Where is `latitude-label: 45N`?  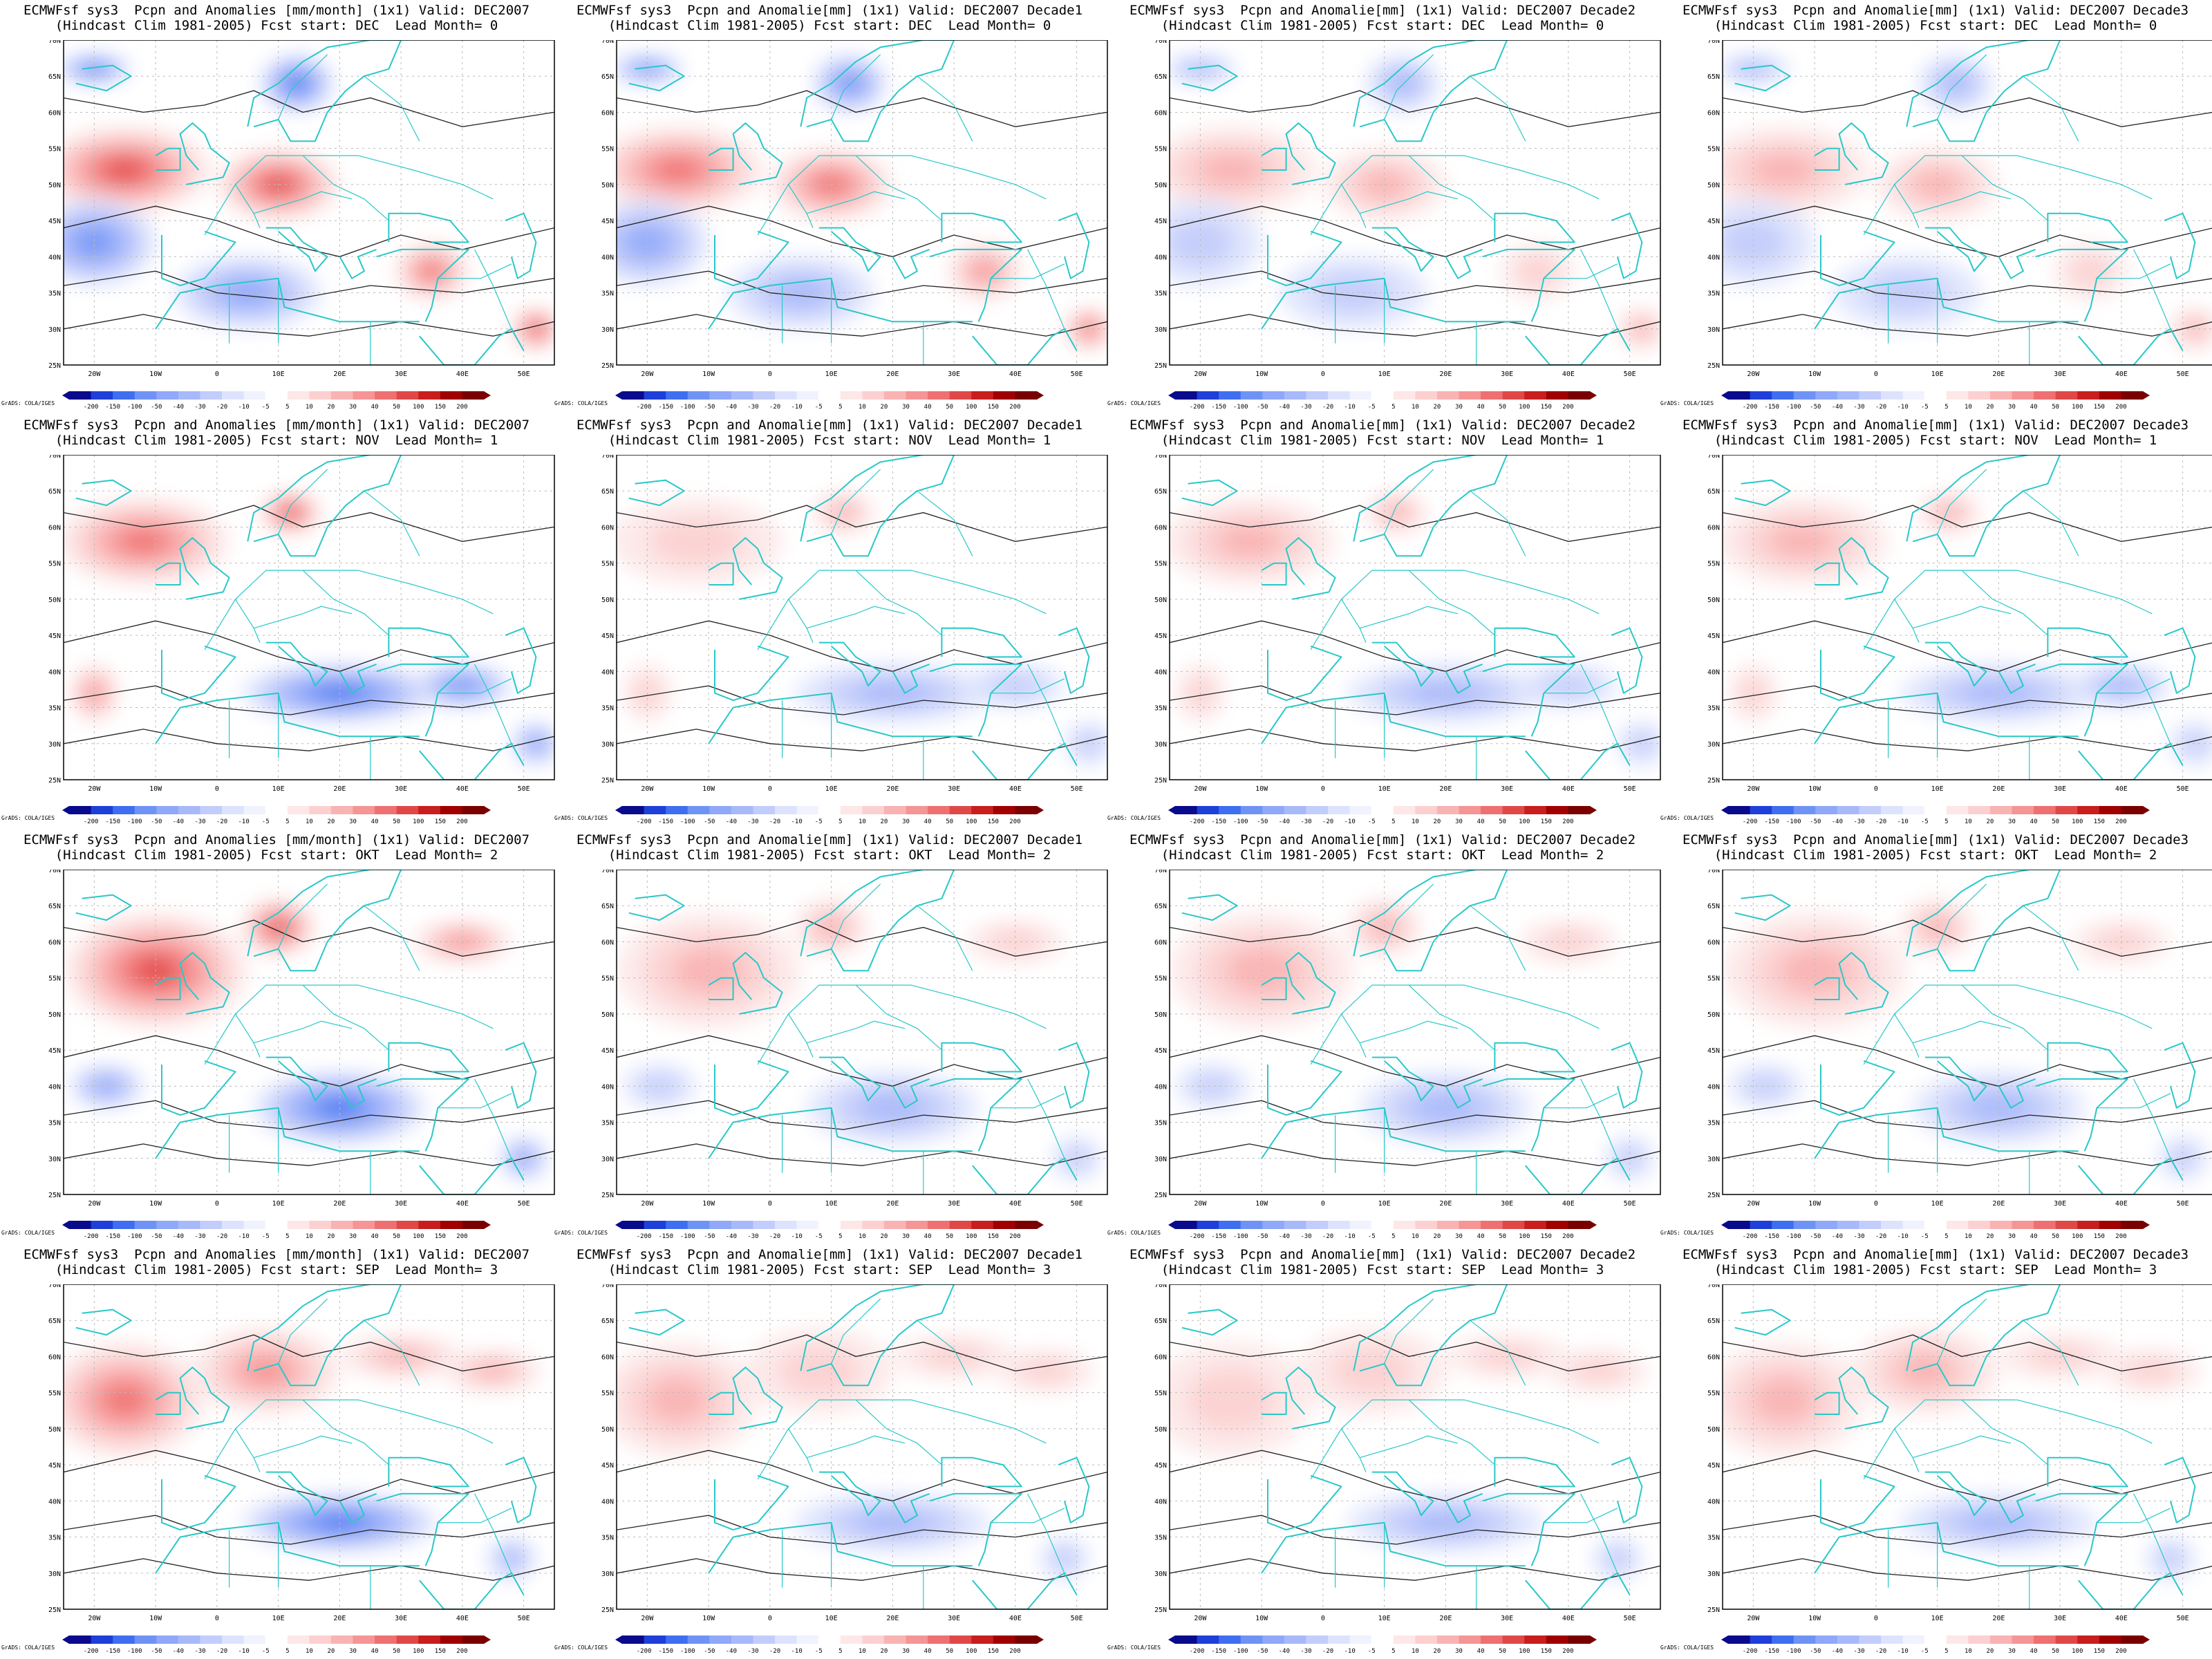 latitude-label: 45N is located at coordinates (607, 1051).